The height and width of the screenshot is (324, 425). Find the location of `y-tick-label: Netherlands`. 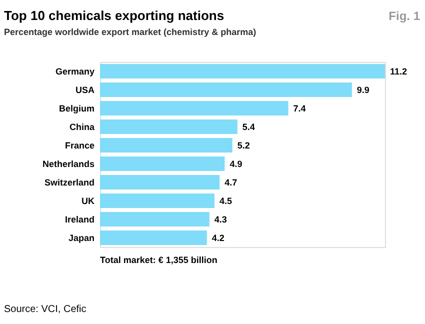

y-tick-label: Netherlands is located at coordinates (68, 163).